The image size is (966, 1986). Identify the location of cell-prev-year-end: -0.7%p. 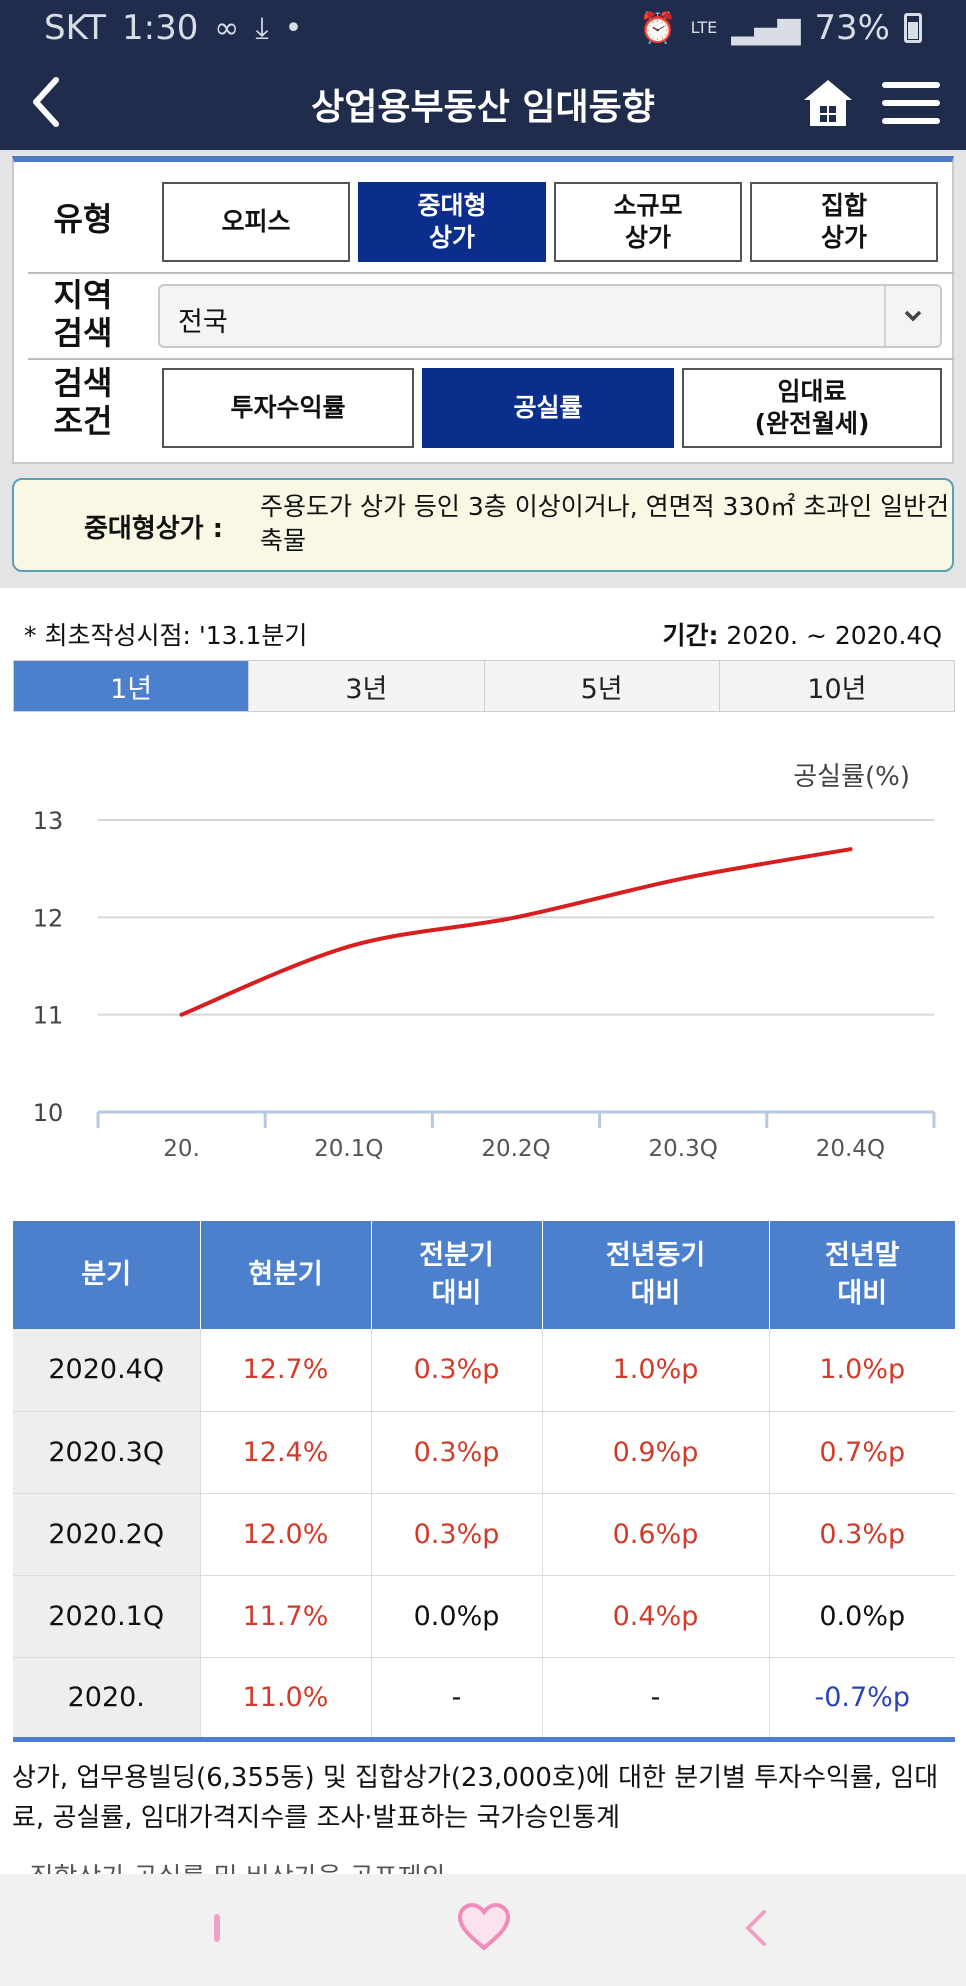
(862, 1698).